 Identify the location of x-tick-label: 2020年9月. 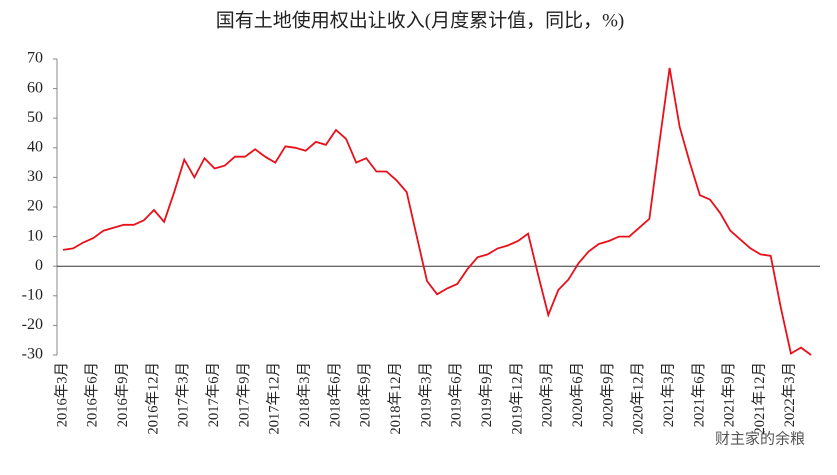
(607, 394).